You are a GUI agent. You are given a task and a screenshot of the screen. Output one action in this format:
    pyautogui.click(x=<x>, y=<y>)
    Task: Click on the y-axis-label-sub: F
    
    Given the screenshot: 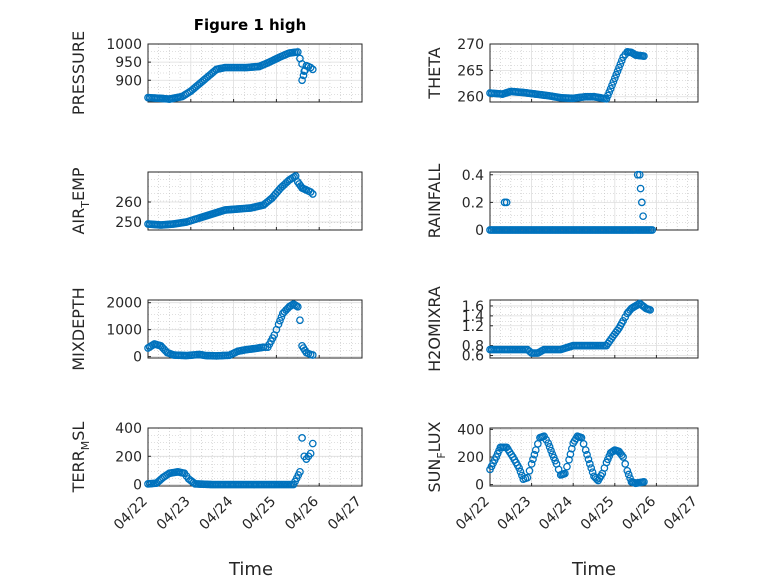 What is the action you would take?
    pyautogui.click(x=441, y=455)
    